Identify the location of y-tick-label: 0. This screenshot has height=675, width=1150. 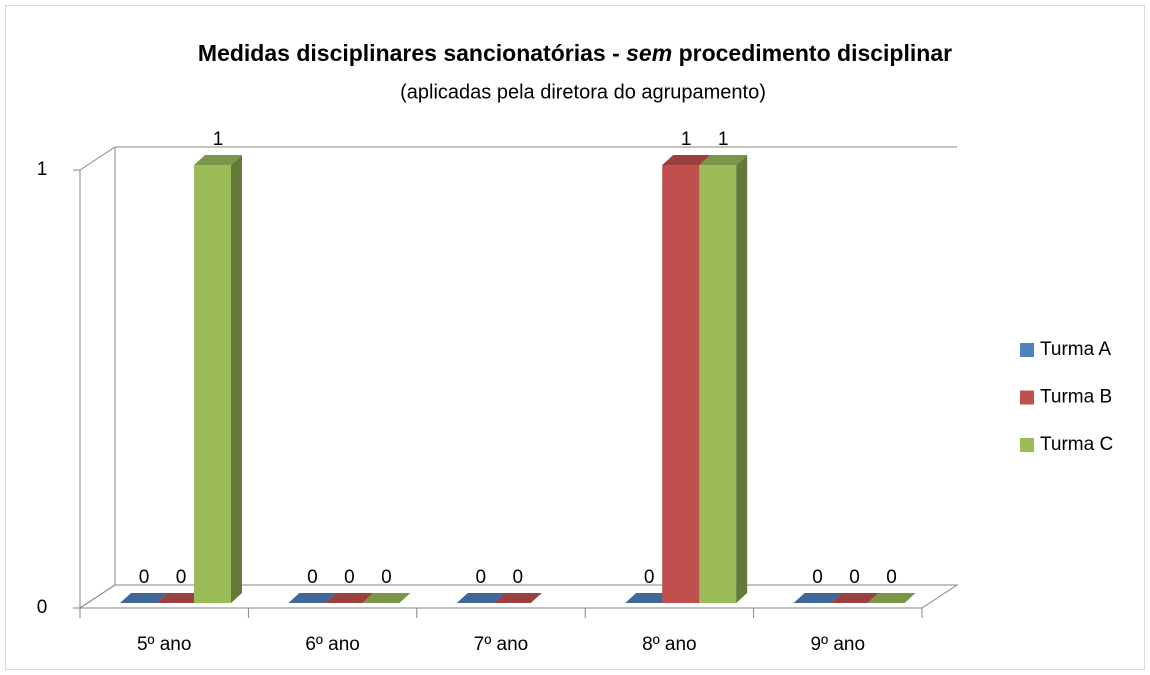
(42, 607).